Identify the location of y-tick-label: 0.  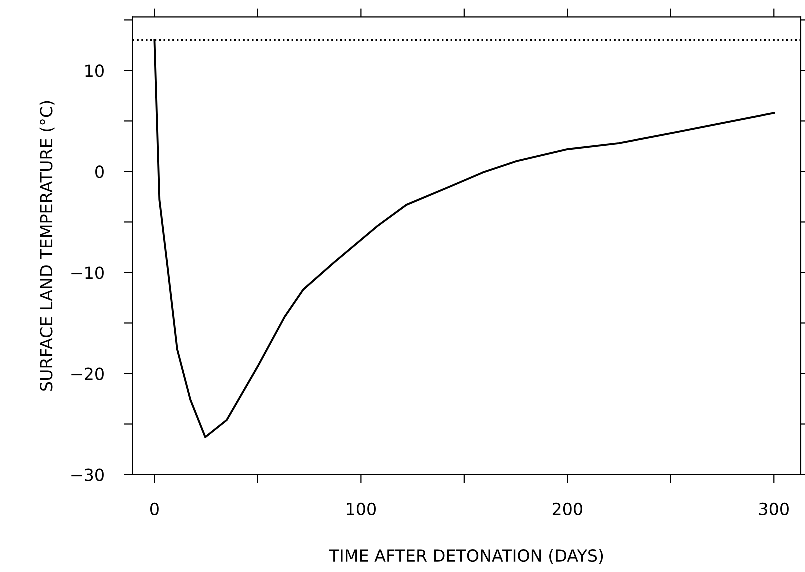
(100, 172).